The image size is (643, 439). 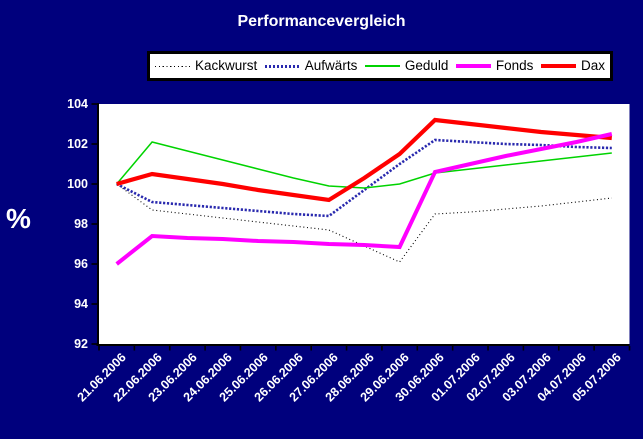 I want to click on y-tick-label: 96, so click(x=81, y=264).